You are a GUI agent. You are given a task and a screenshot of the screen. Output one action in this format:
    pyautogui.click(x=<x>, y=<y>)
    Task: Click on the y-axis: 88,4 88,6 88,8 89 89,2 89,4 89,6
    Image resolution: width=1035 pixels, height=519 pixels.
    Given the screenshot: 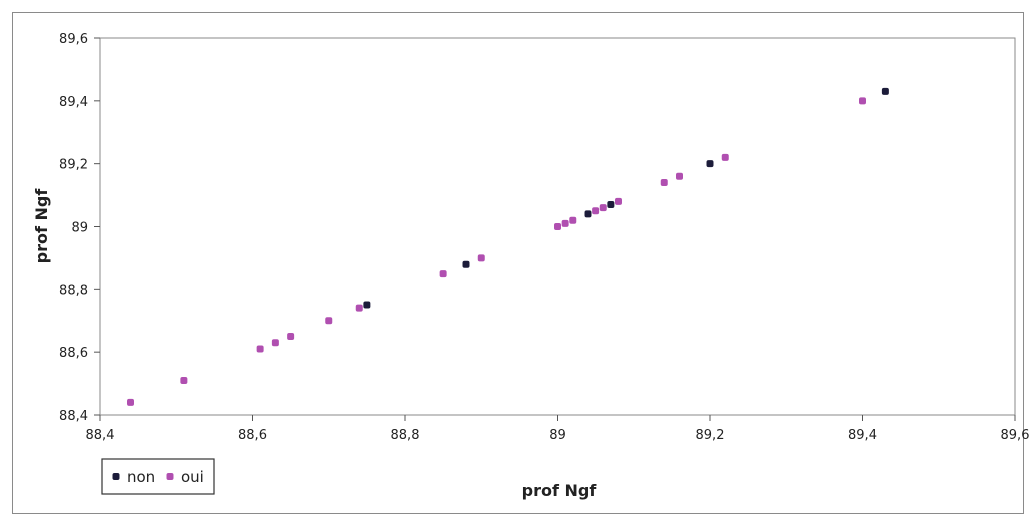 What is the action you would take?
    pyautogui.click(x=79, y=228)
    